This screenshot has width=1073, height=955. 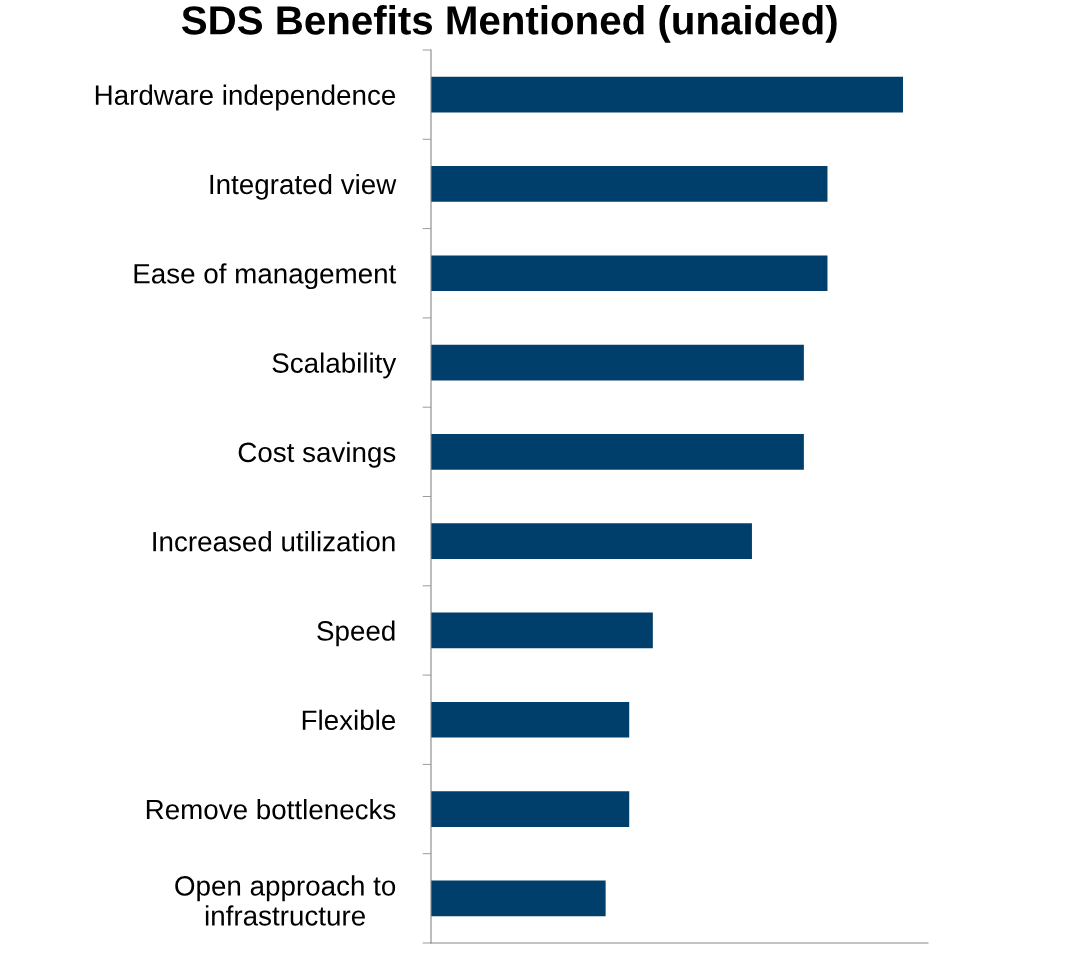 What do you see at coordinates (334, 365) in the screenshot?
I see `y-tick-label: Scalability` at bounding box center [334, 365].